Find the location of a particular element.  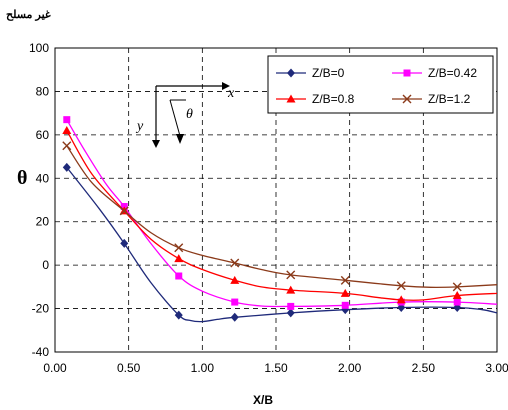

x-tick-labels: 0.00 0.50 1.00 1.50 2.00 2.50 3.00 is located at coordinates (275, 368).